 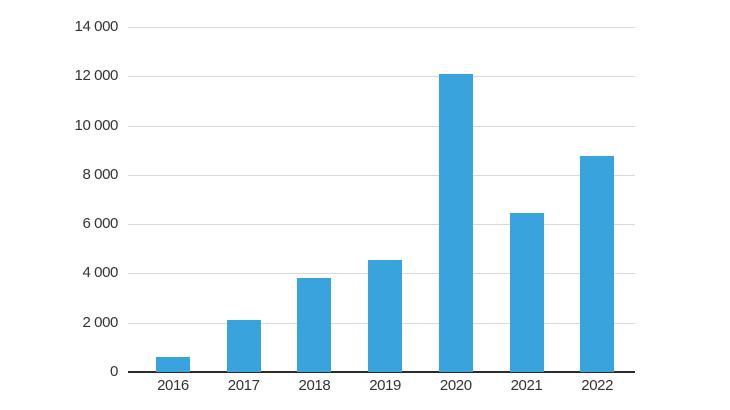 What do you see at coordinates (100, 224) in the screenshot?
I see `y-tick-label: 6 000` at bounding box center [100, 224].